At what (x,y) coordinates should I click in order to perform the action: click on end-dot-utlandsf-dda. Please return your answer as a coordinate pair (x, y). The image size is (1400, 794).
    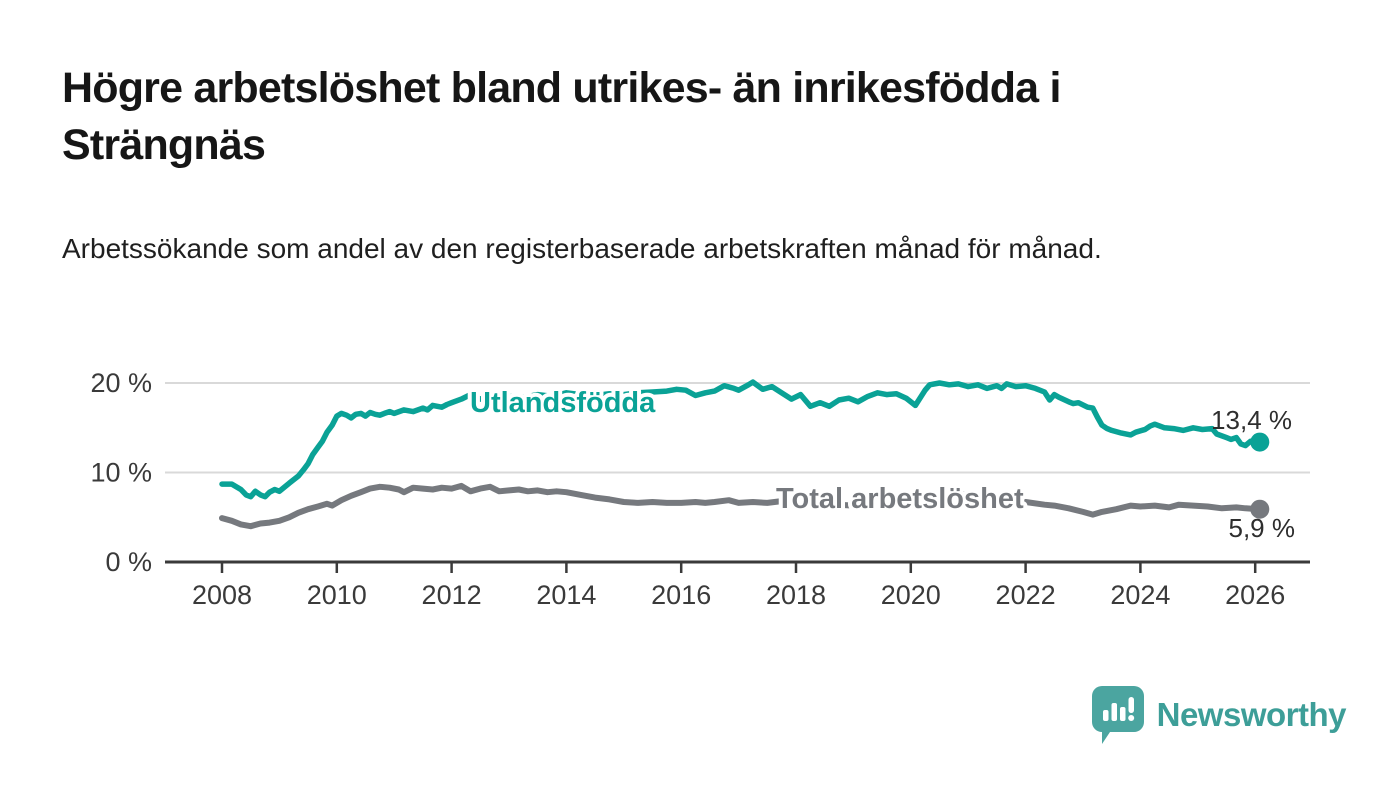
    Looking at the image, I should click on (1260, 442).